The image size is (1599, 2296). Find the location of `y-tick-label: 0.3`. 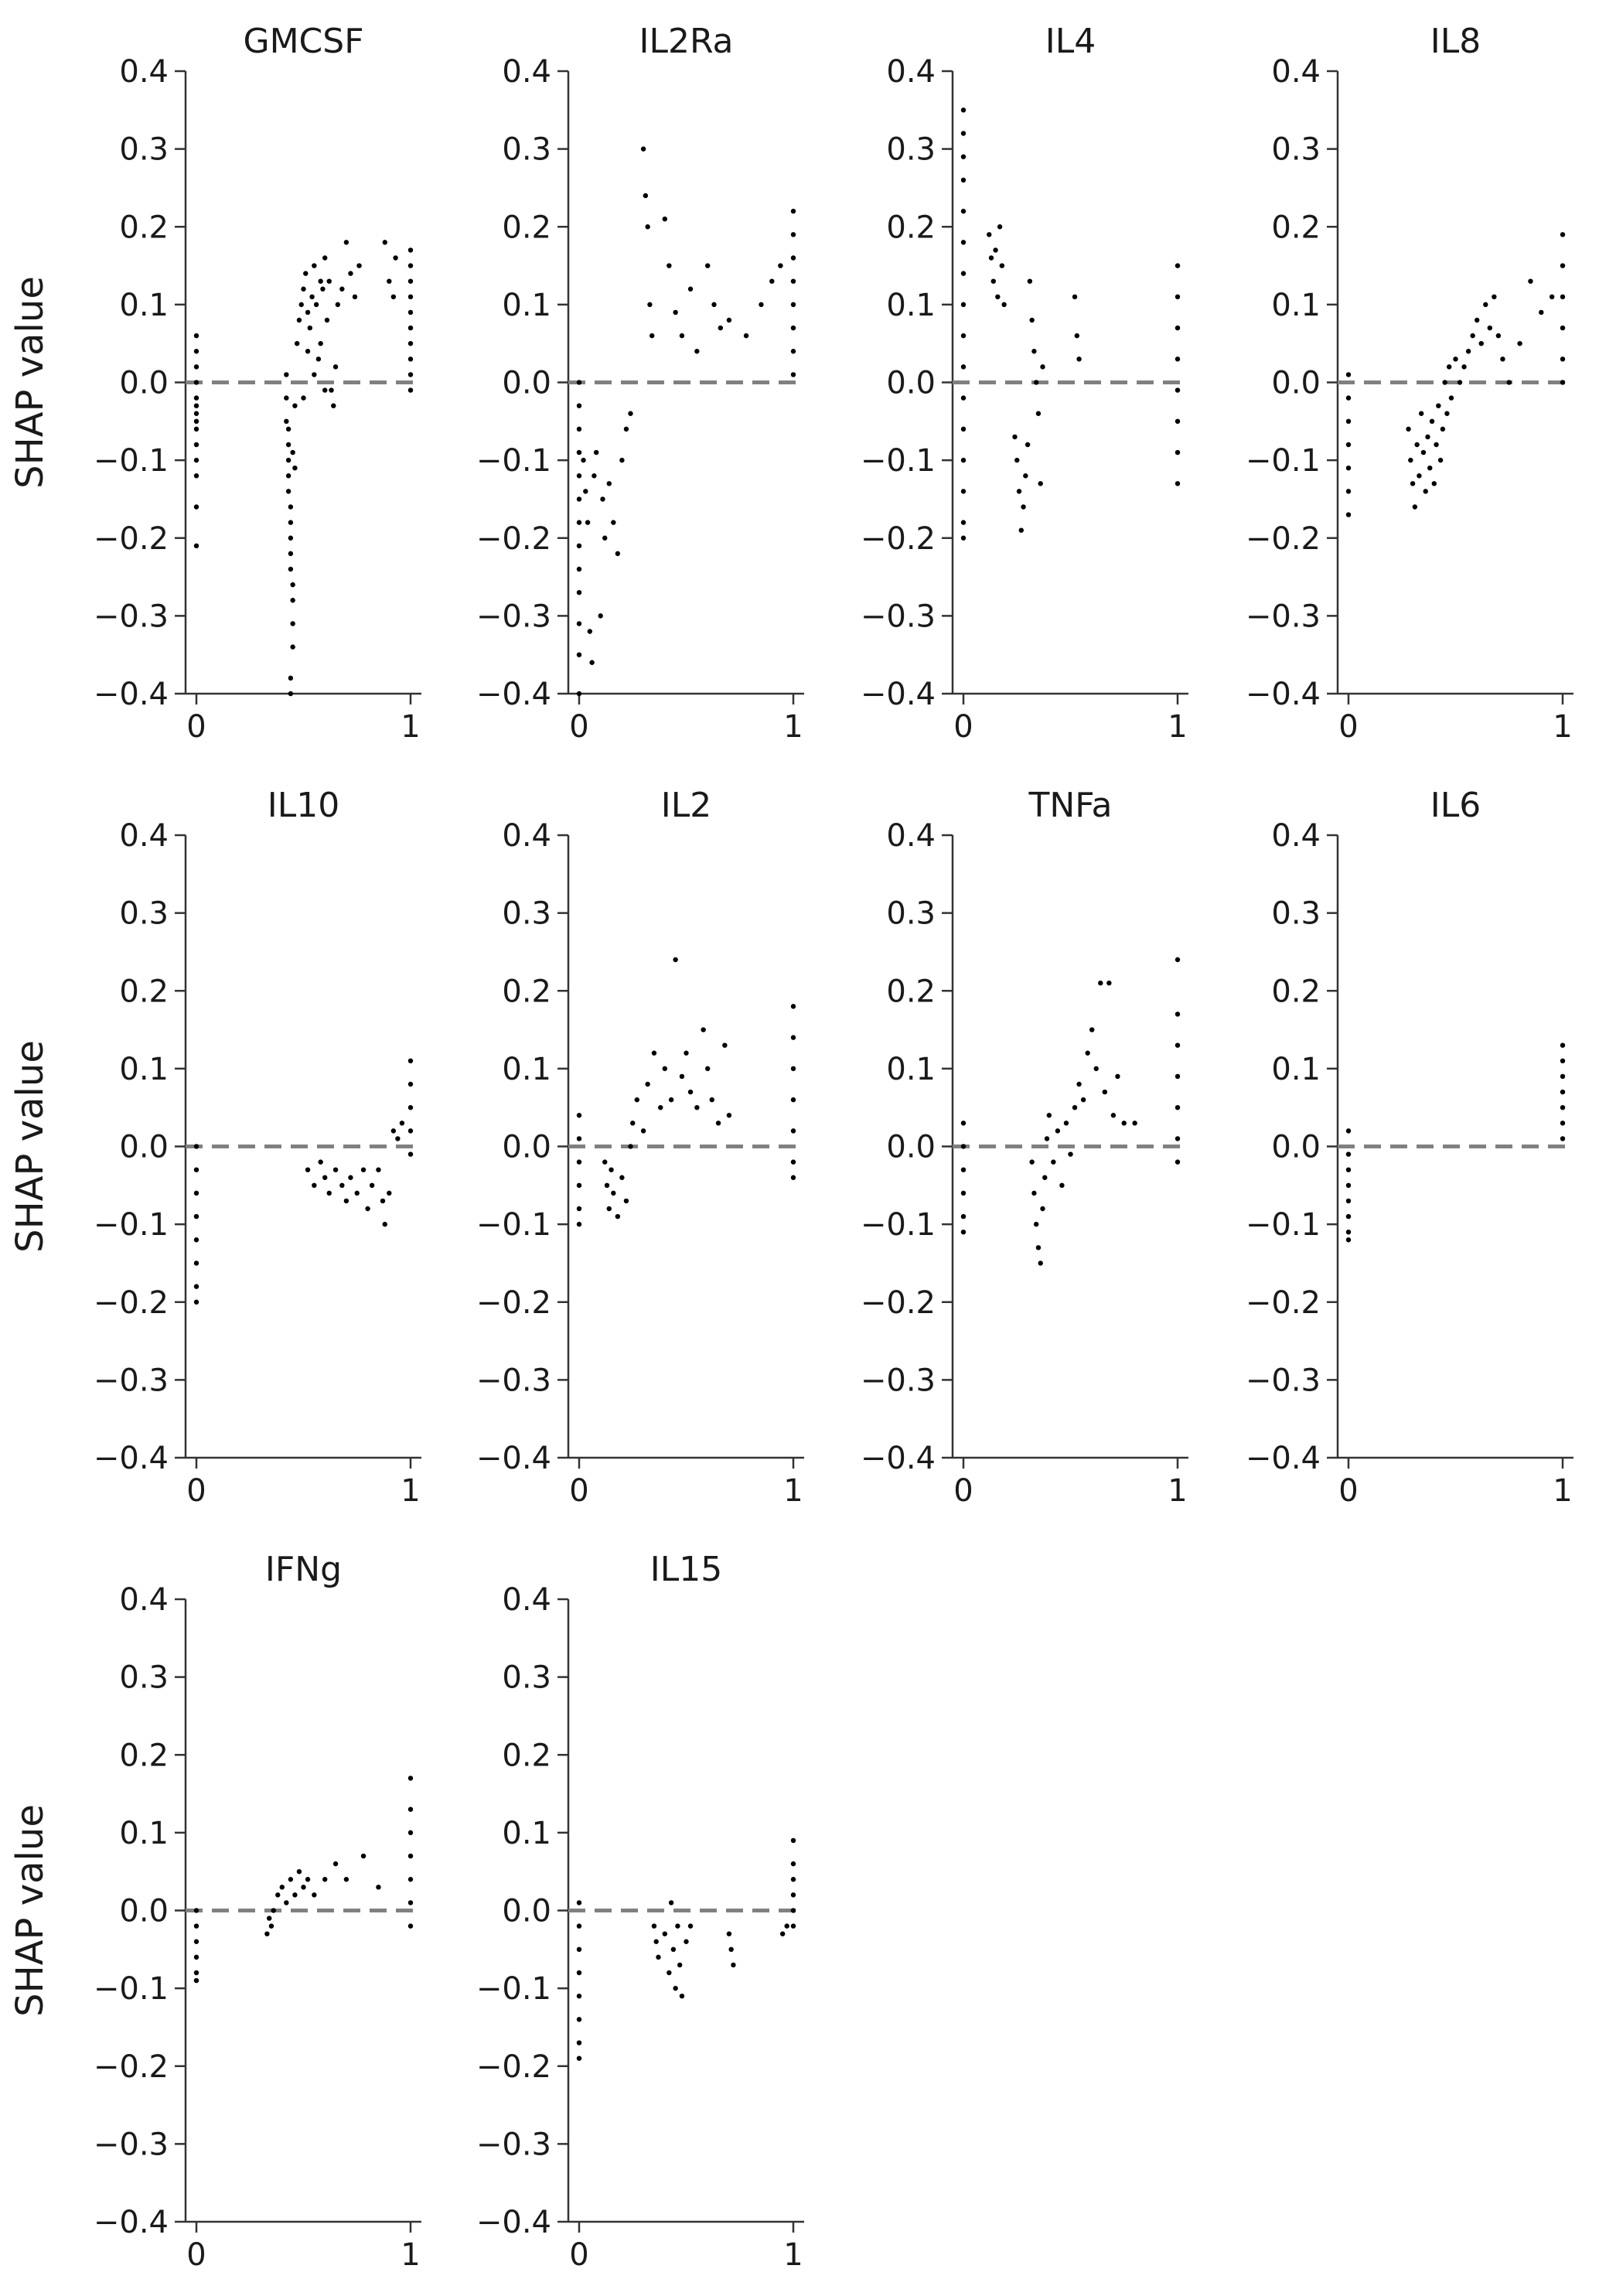

y-tick-label: 0.3 is located at coordinates (911, 150).